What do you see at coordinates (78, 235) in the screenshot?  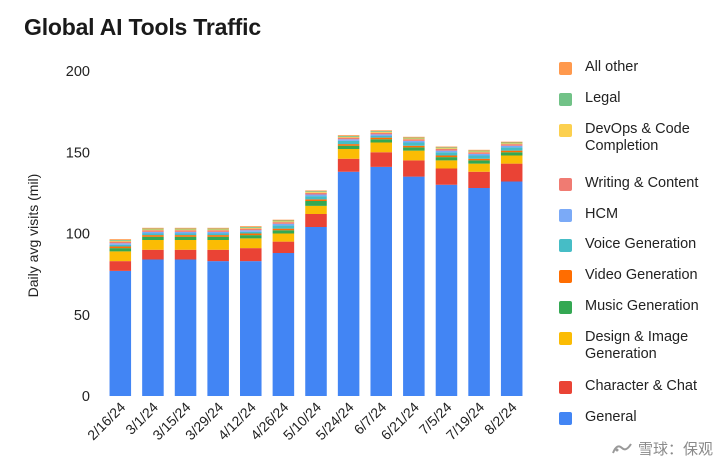 I see `y-tick-label: 100` at bounding box center [78, 235].